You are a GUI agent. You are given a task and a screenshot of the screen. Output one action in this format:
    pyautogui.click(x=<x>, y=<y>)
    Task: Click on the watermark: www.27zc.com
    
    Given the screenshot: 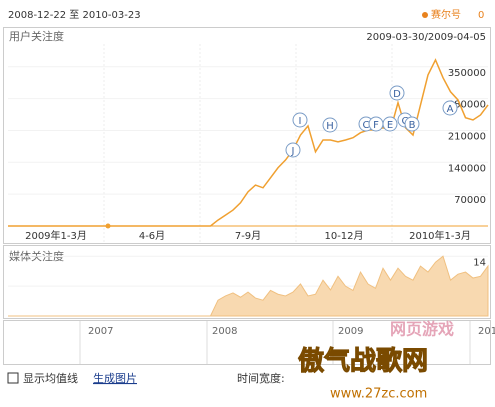 What is the action you would take?
    pyautogui.click(x=378, y=394)
    